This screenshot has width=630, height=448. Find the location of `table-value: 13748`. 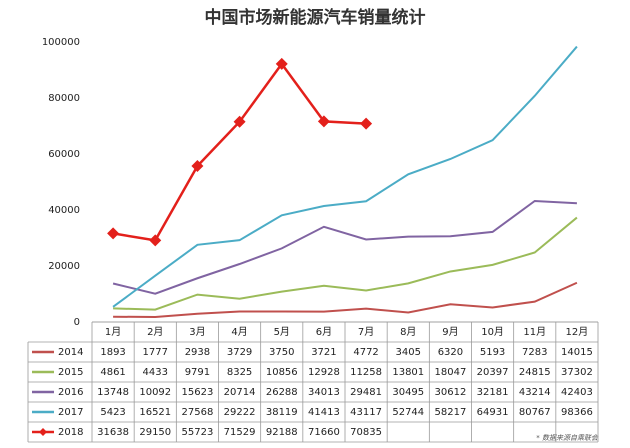

table-value: 13748 is located at coordinates (113, 392).